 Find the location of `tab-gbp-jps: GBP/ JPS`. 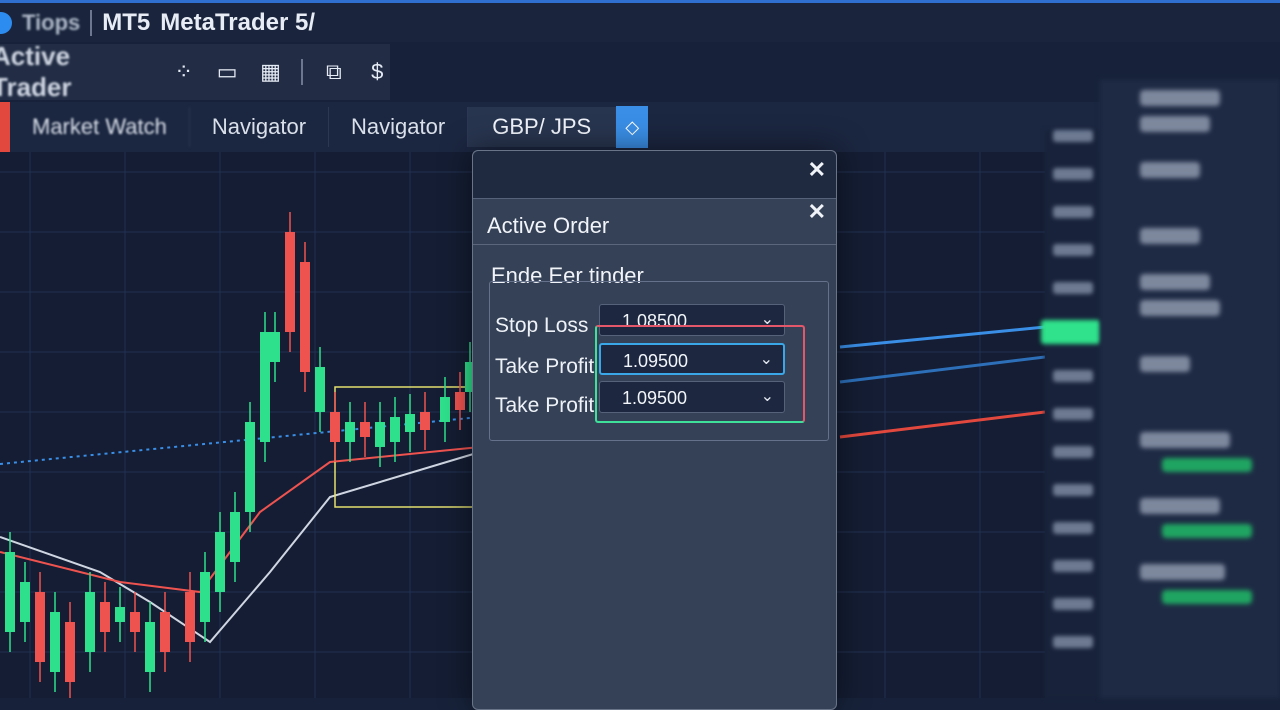

tab-gbp-jps: GBP/ JPS is located at coordinates (542, 127).